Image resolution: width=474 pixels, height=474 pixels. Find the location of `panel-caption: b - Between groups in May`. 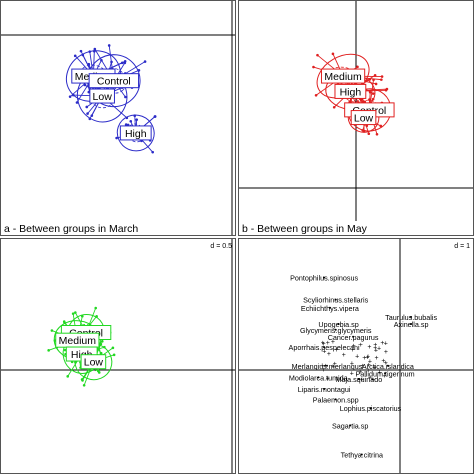

panel-caption: b - Between groups in May is located at coordinates (305, 229).